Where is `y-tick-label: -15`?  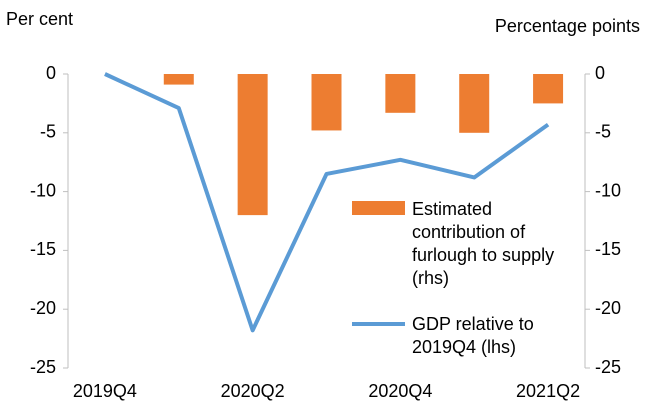 y-tick-label: -15 is located at coordinates (43, 249).